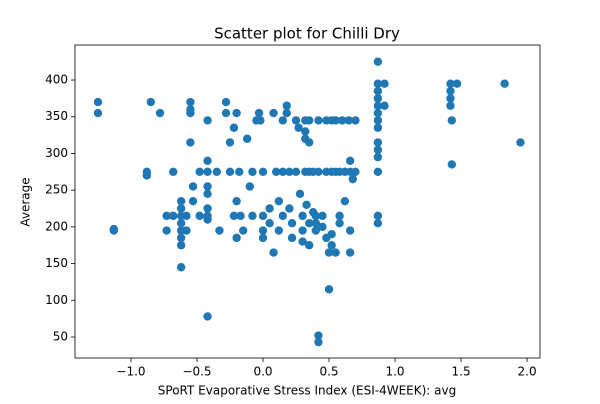 The height and width of the screenshot is (404, 600). I want to click on y-tick-label: 200, so click(56, 226).